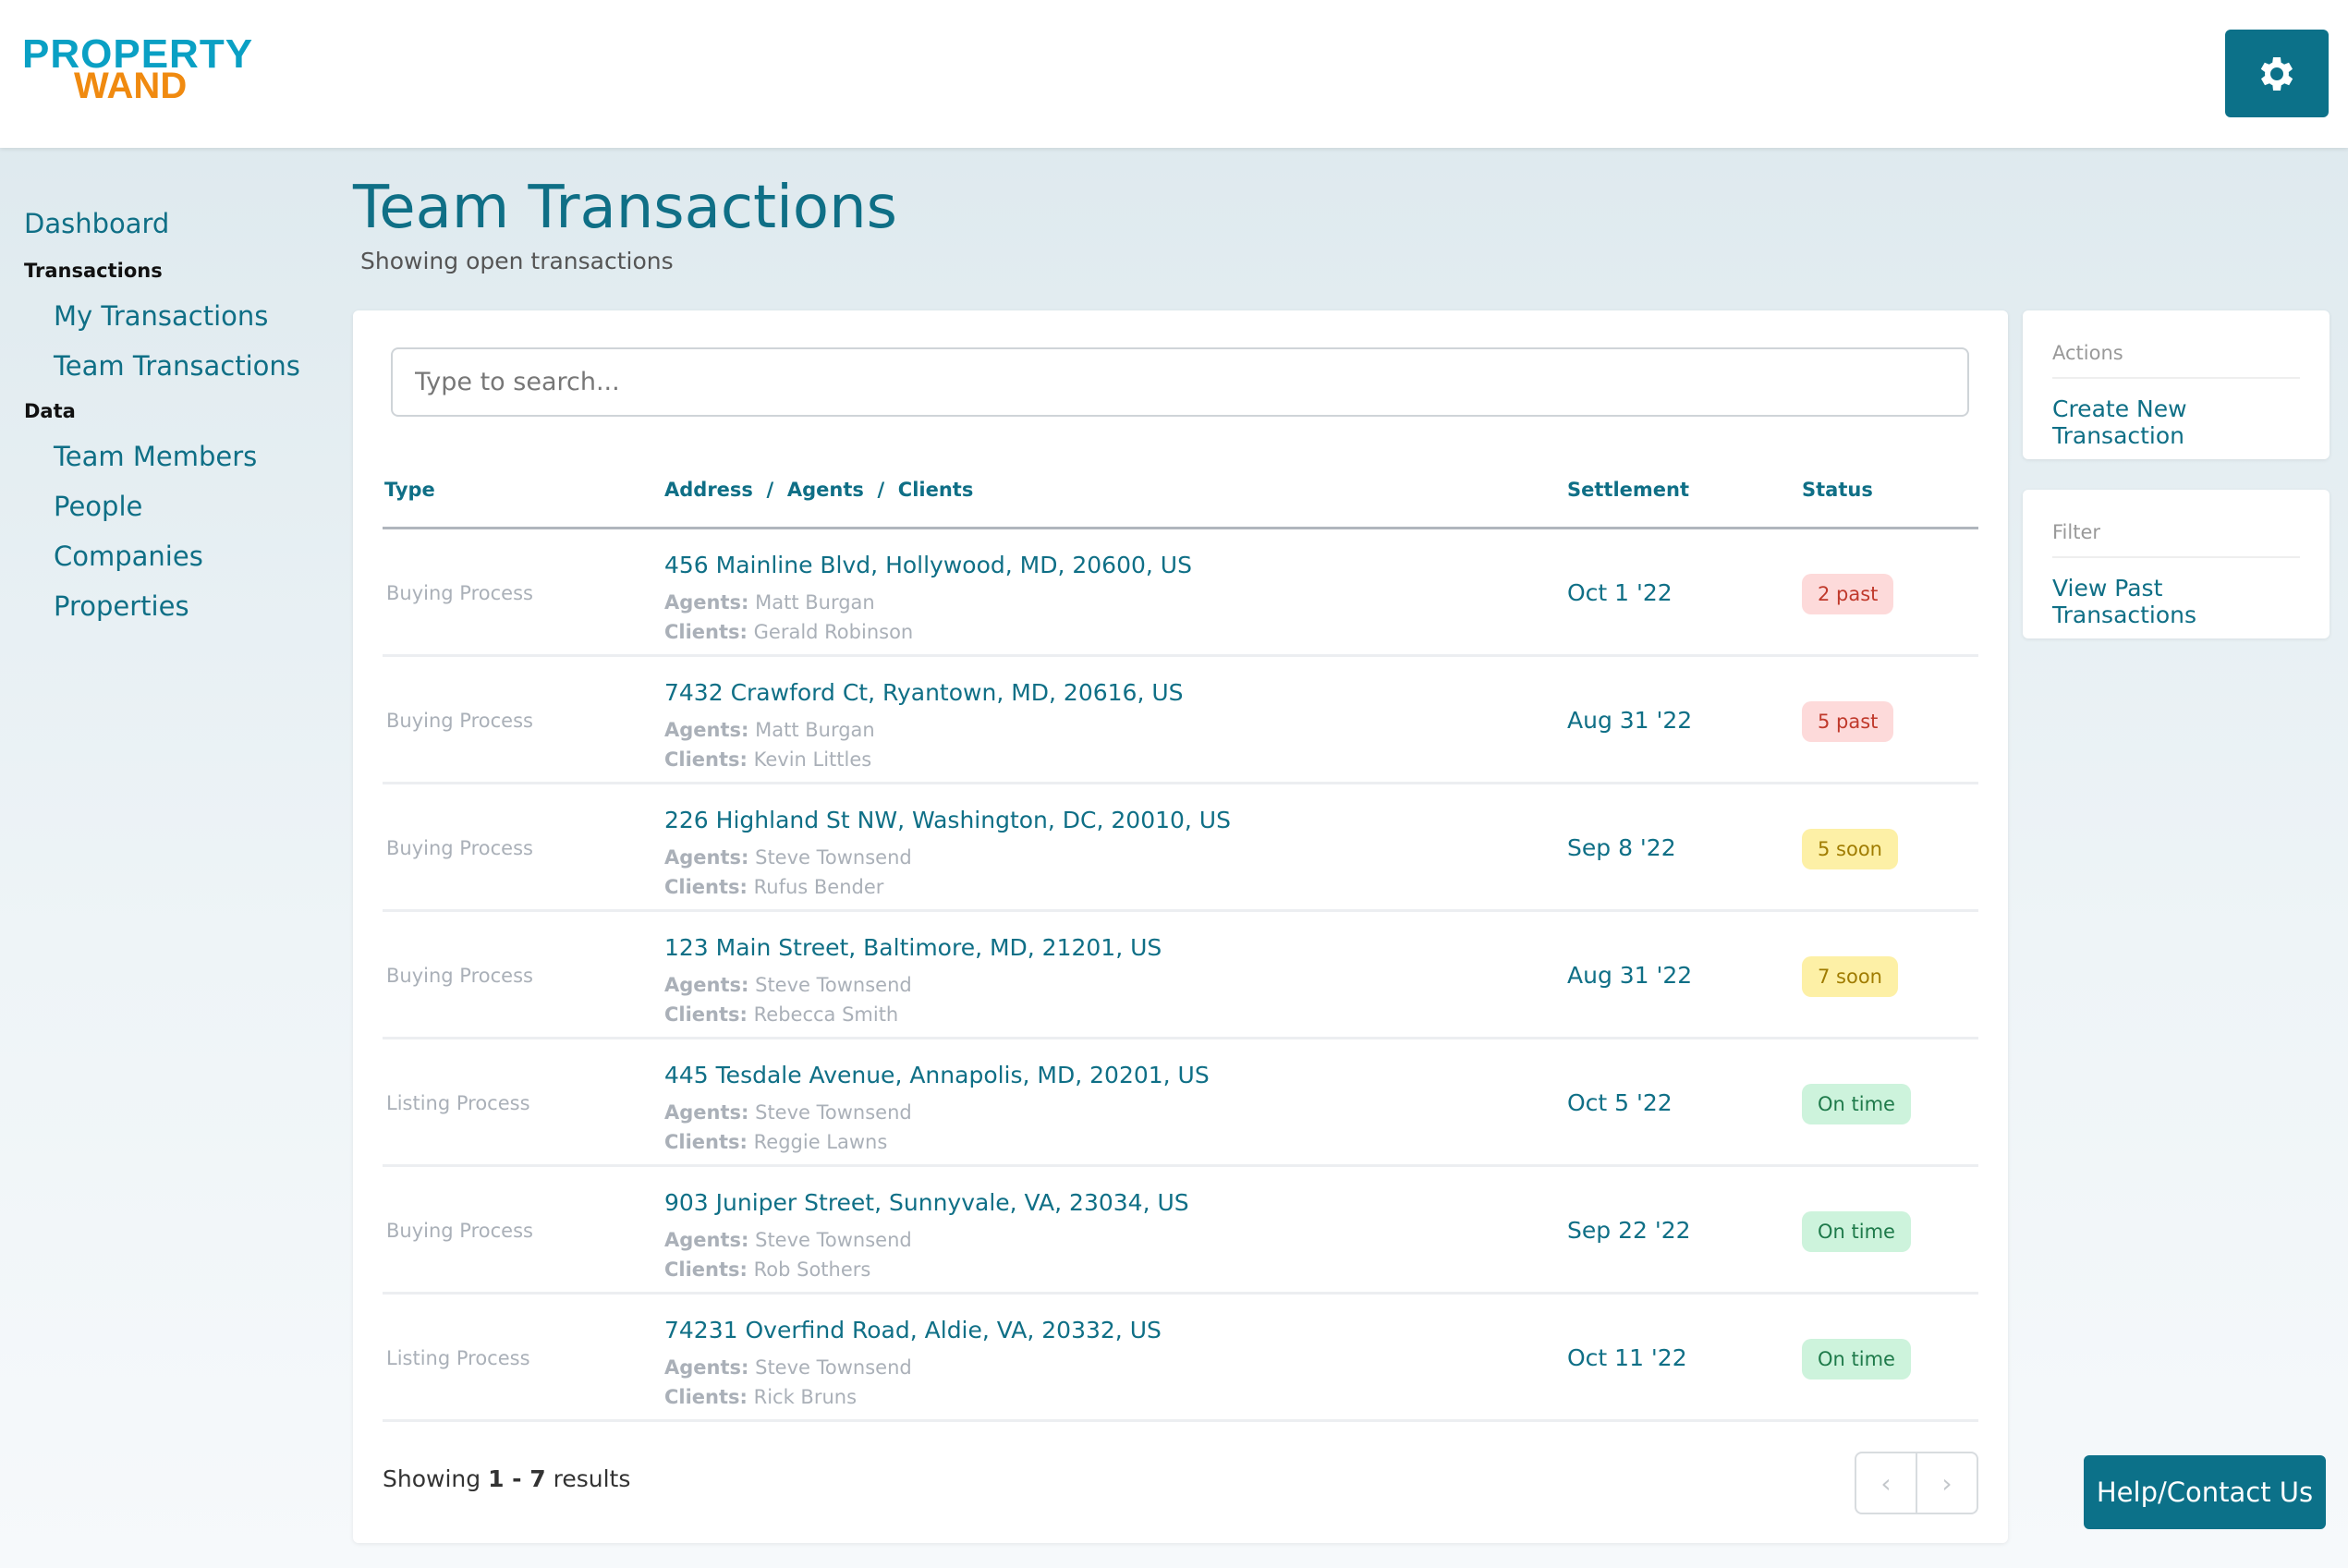 The image size is (2348, 1568). I want to click on sidebar-item-dashboard: Dashboard, so click(97, 223).